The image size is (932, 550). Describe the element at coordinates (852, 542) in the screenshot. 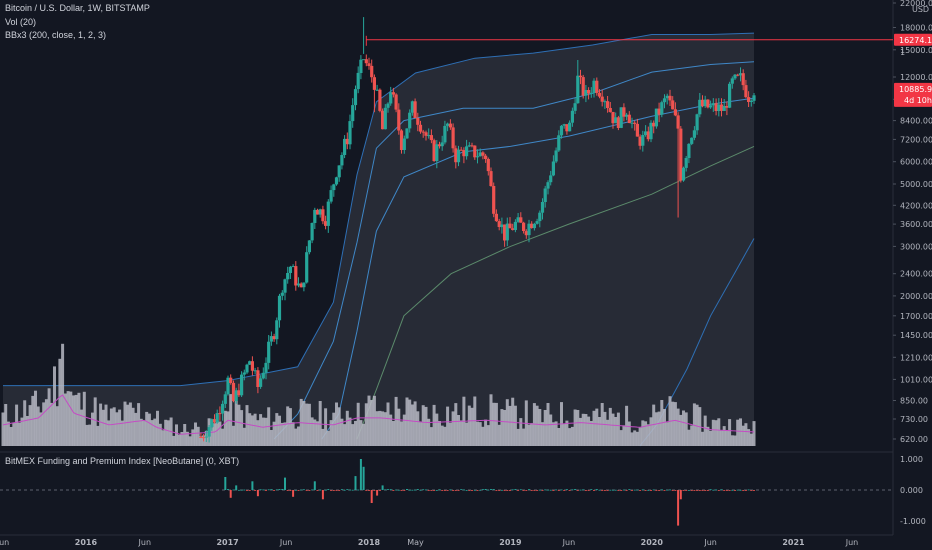

I see `time-tick-label: Jun` at that location.